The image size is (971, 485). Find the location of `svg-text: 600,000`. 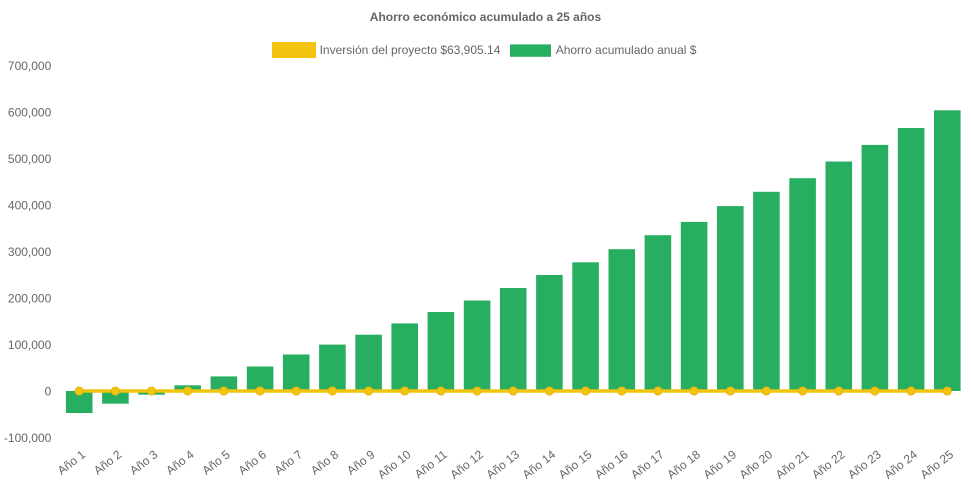

svg-text: 600,000 is located at coordinates (30, 112).